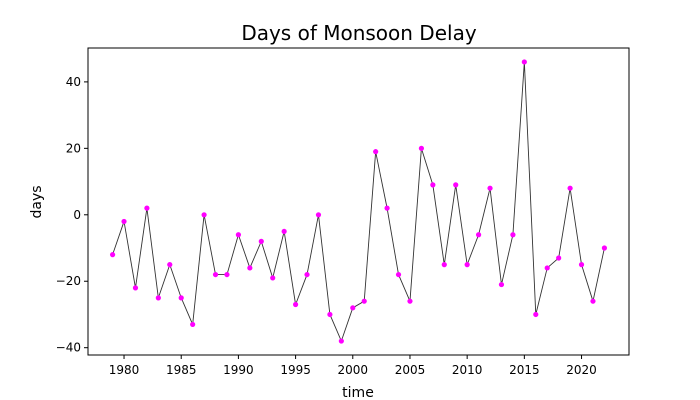  Describe the element at coordinates (37, 201) in the screenshot. I see `y-axis-label: days` at that location.